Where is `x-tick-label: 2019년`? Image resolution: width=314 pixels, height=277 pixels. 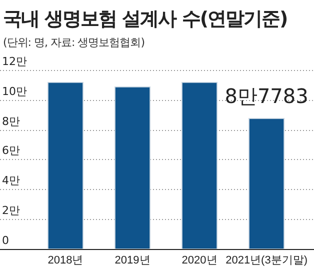 x-tick-label: 2019년 is located at coordinates (132, 260).